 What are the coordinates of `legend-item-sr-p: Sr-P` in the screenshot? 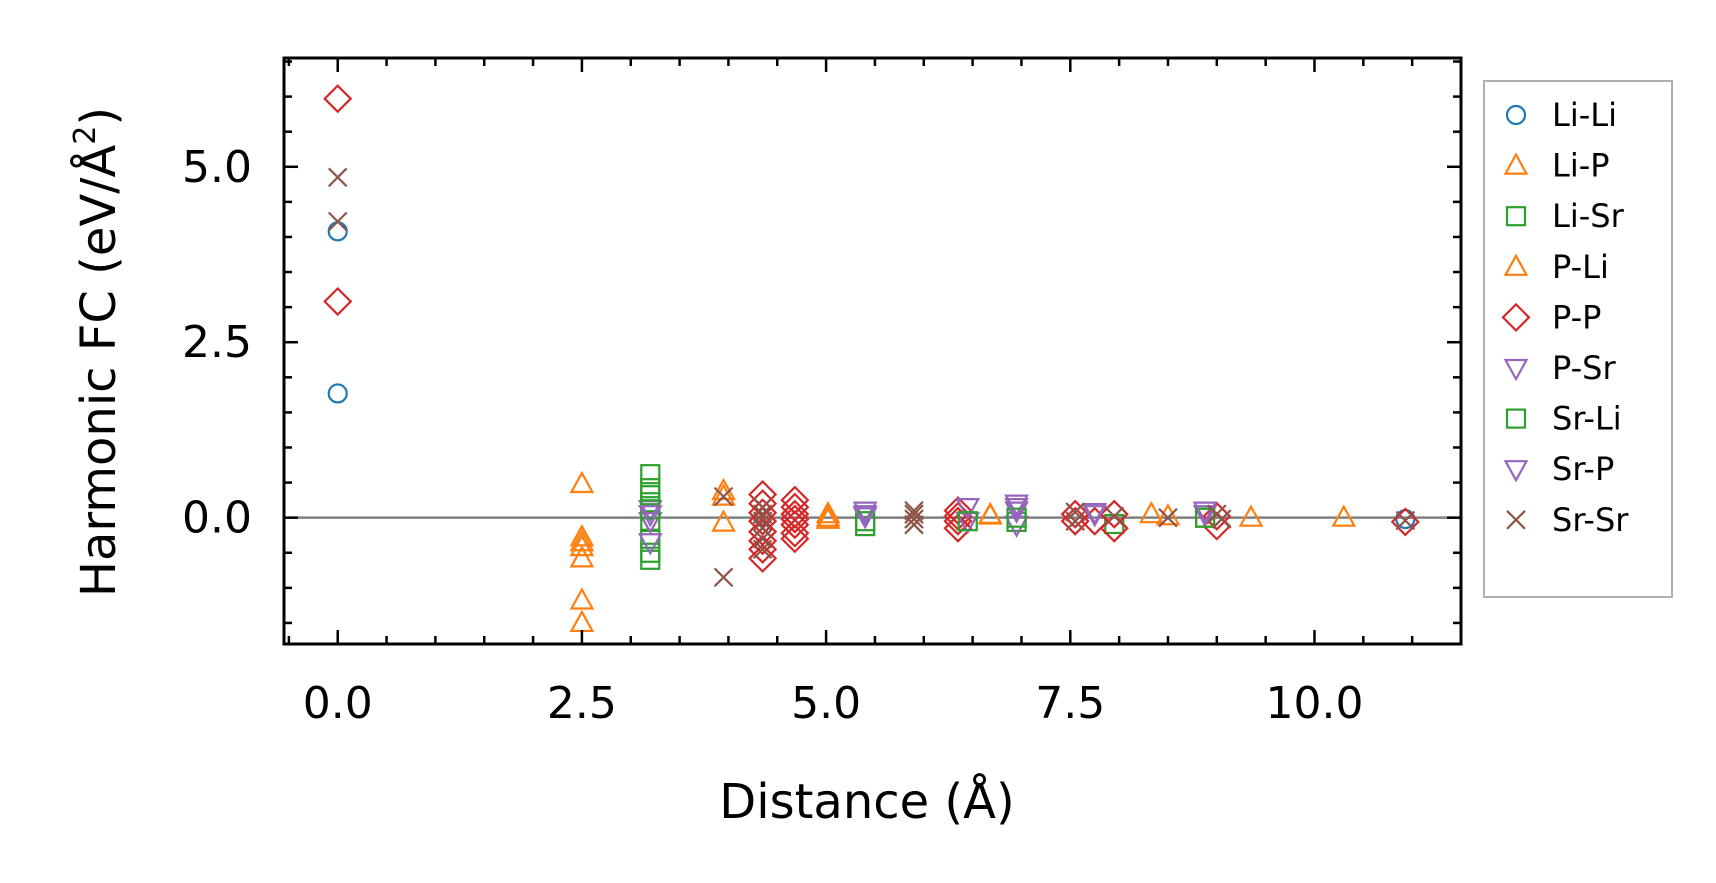 It's located at (1558, 469).